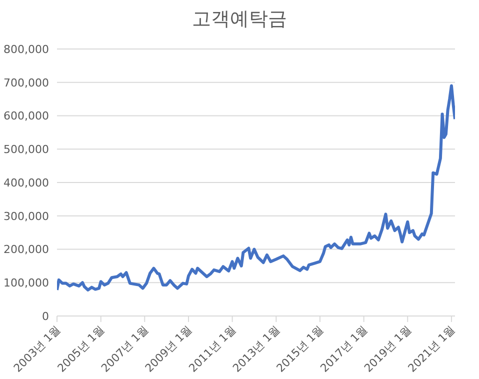  I want to click on y-tick-label: 300,000, so click(26, 216).